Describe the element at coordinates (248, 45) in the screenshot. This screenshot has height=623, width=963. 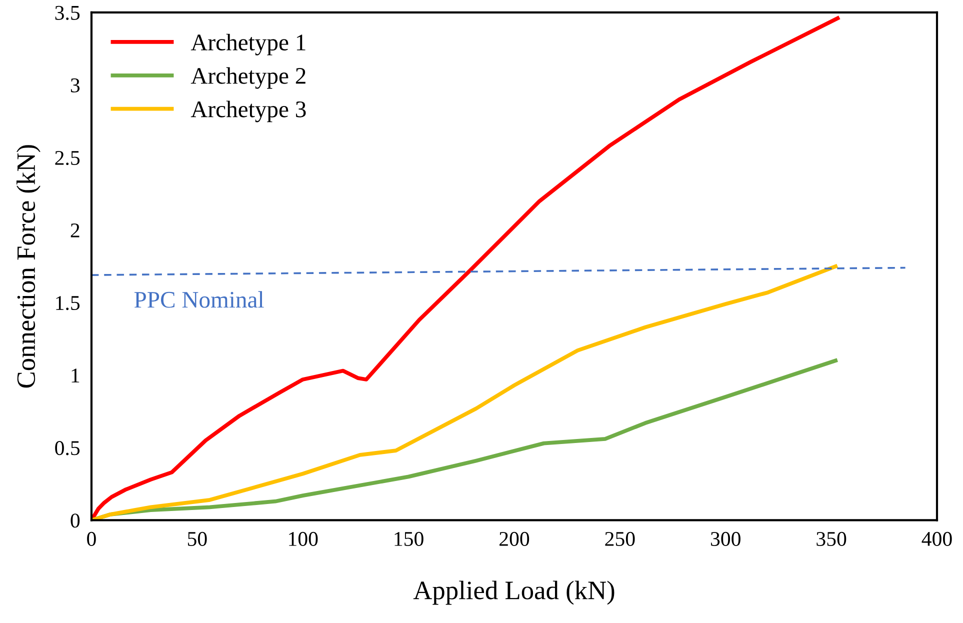
I see `legend-label: Archetype 1` at that location.